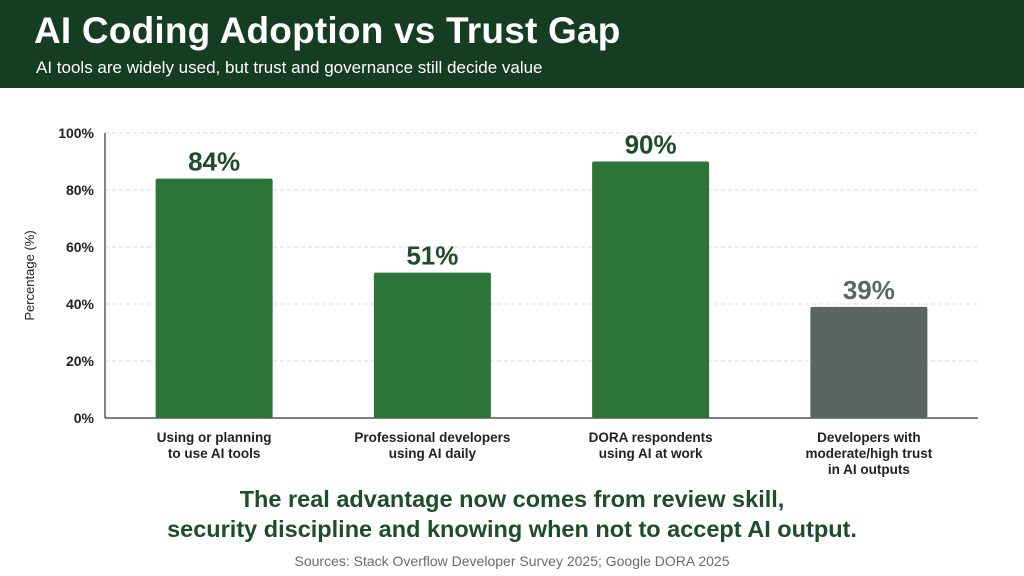 This screenshot has width=1024, height=576. What do you see at coordinates (868, 453) in the screenshot?
I see `category-label: moderate/high trust` at bounding box center [868, 453].